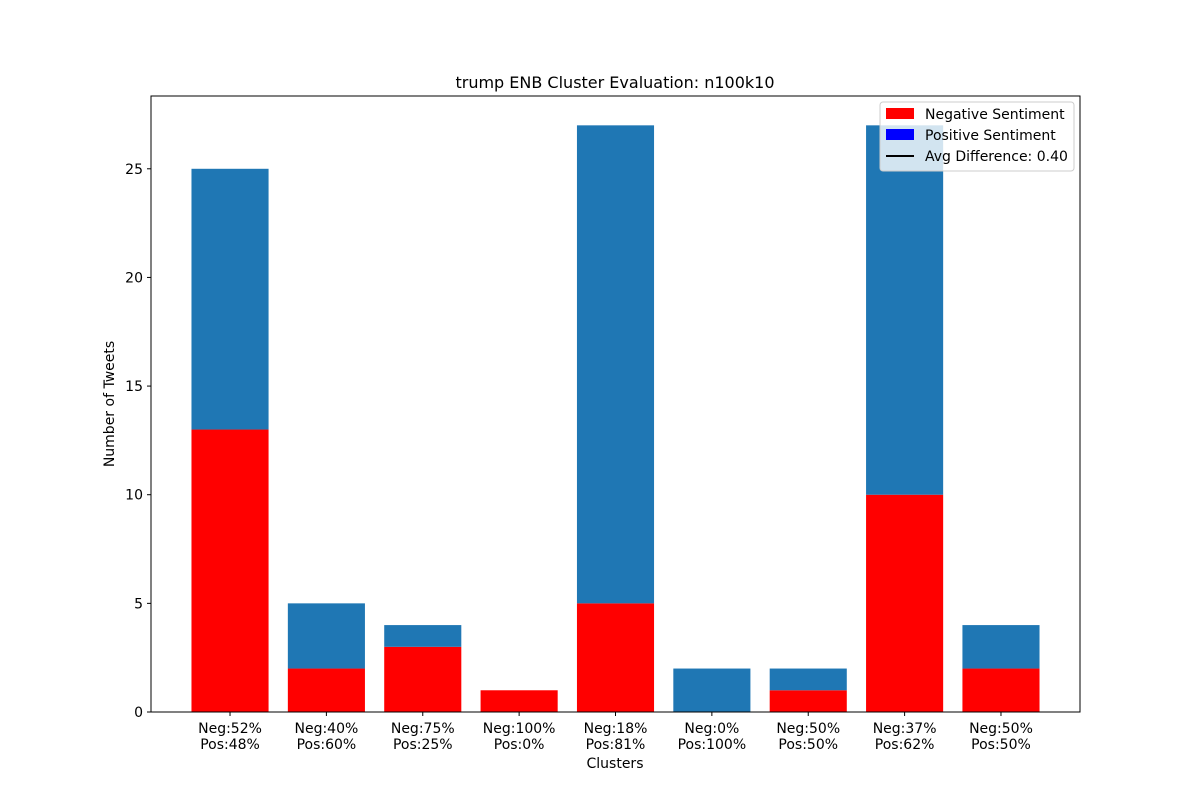  Describe the element at coordinates (327, 745) in the screenshot. I see `x-tick-label: Pos:60%` at that location.